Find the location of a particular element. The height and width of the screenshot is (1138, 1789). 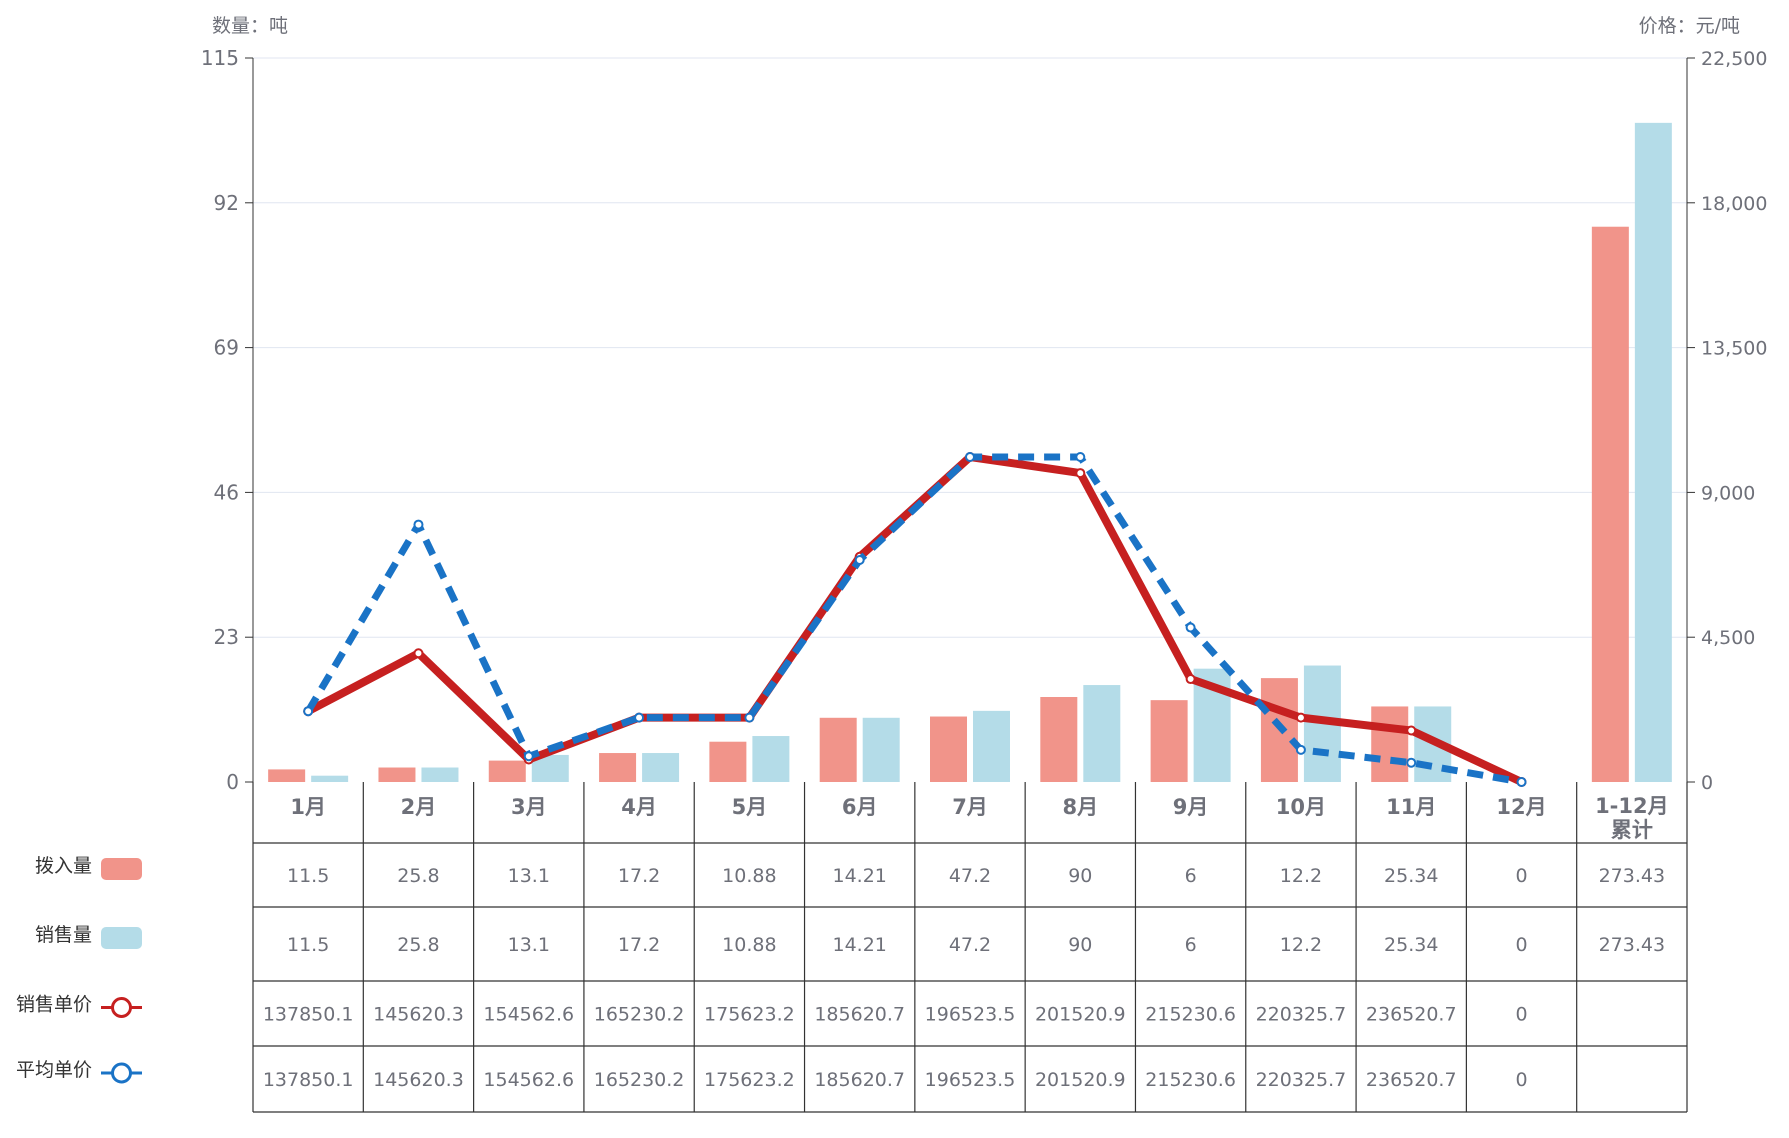

right-tick-label: 9,000 is located at coordinates (1728, 493).